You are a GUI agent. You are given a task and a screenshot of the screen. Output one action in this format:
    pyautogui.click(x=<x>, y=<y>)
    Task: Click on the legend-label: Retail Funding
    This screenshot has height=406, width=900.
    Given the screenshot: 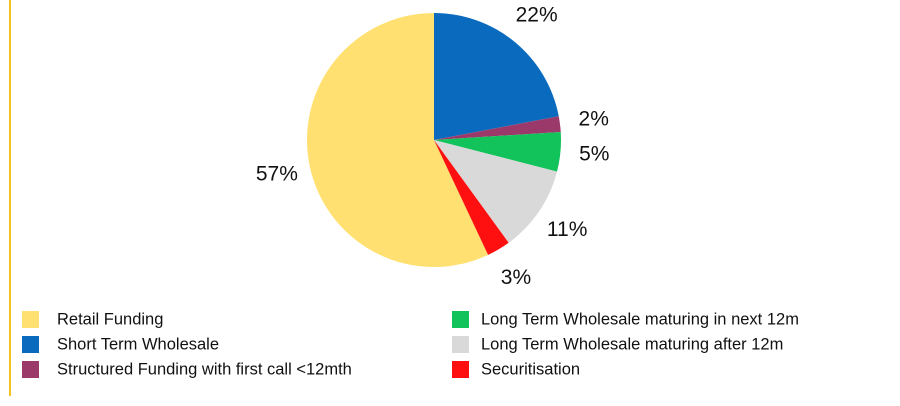 What is the action you would take?
    pyautogui.click(x=110, y=319)
    